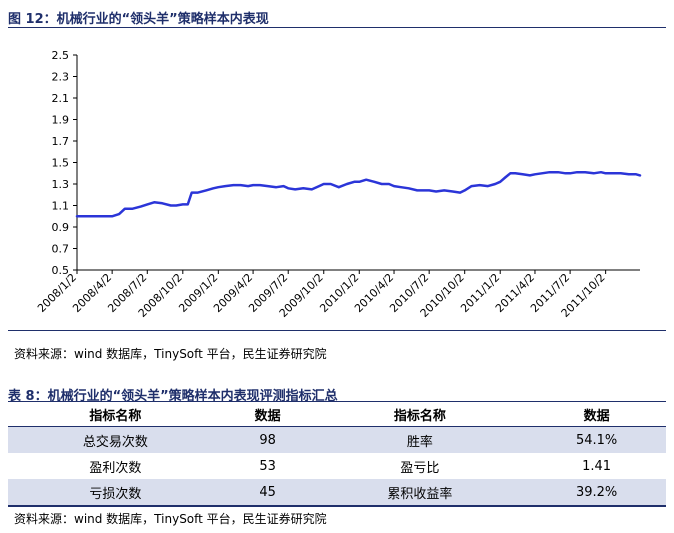 This screenshot has height=533, width=674. Describe the element at coordinates (115, 492) in the screenshot. I see `table-cell: 亏损次数` at that location.